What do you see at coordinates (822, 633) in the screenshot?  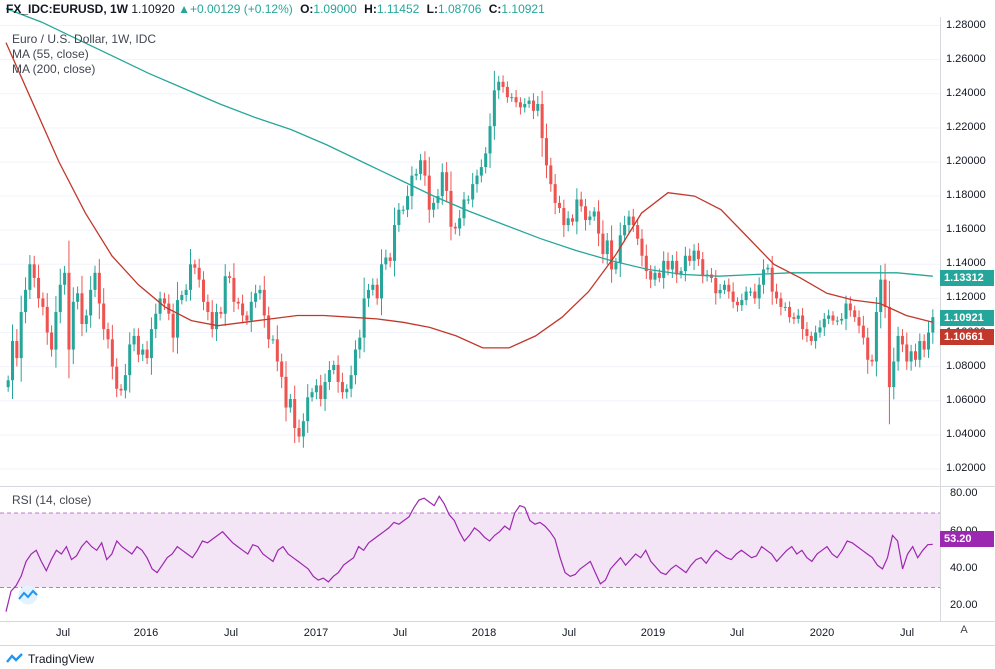 I see `time-tick-label: 2020` at bounding box center [822, 633].